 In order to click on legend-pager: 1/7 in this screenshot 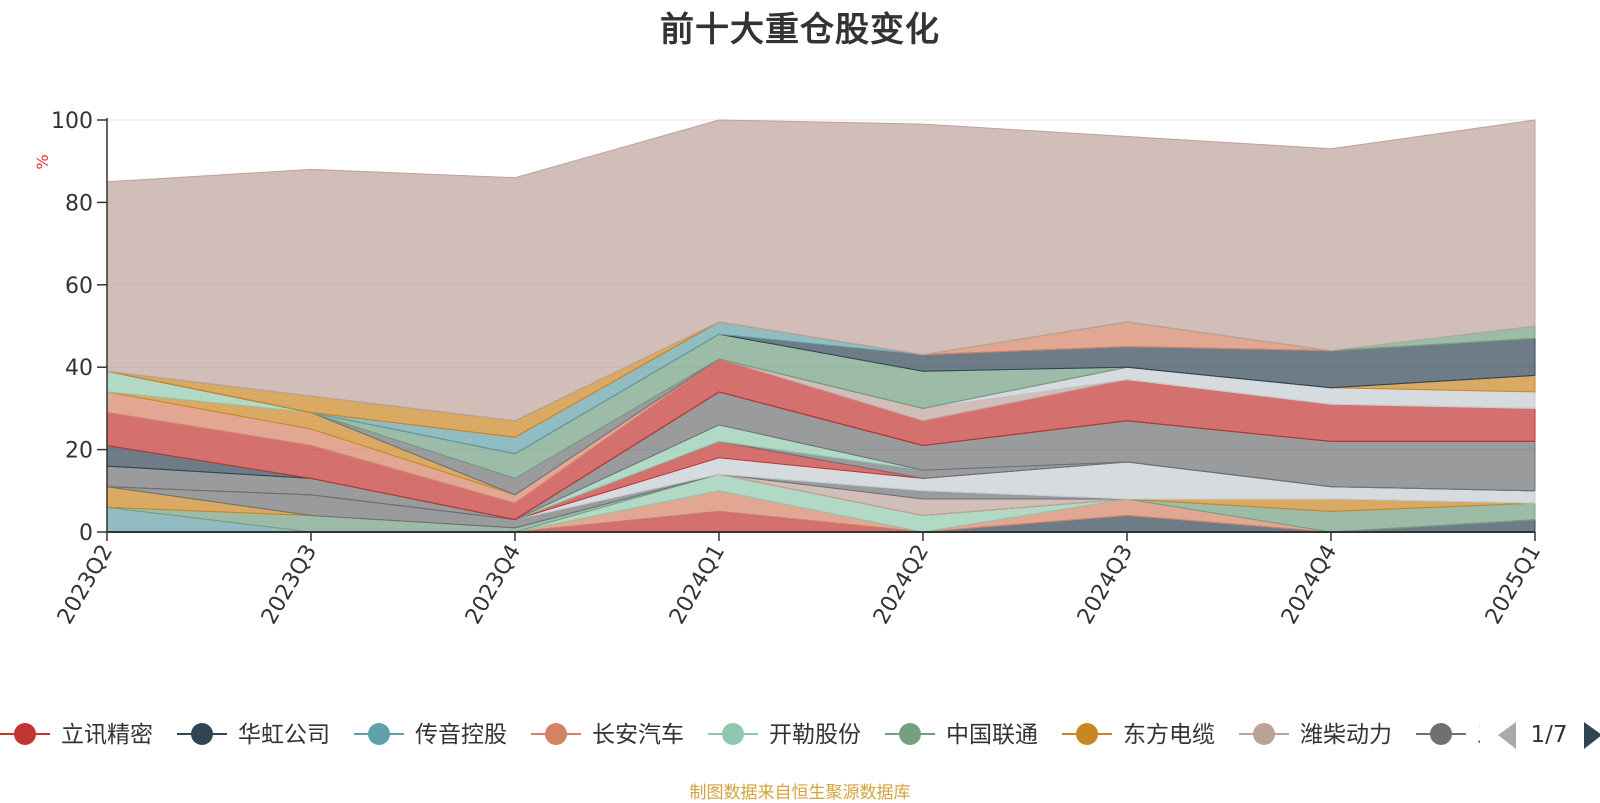, I will do `click(1549, 735)`.